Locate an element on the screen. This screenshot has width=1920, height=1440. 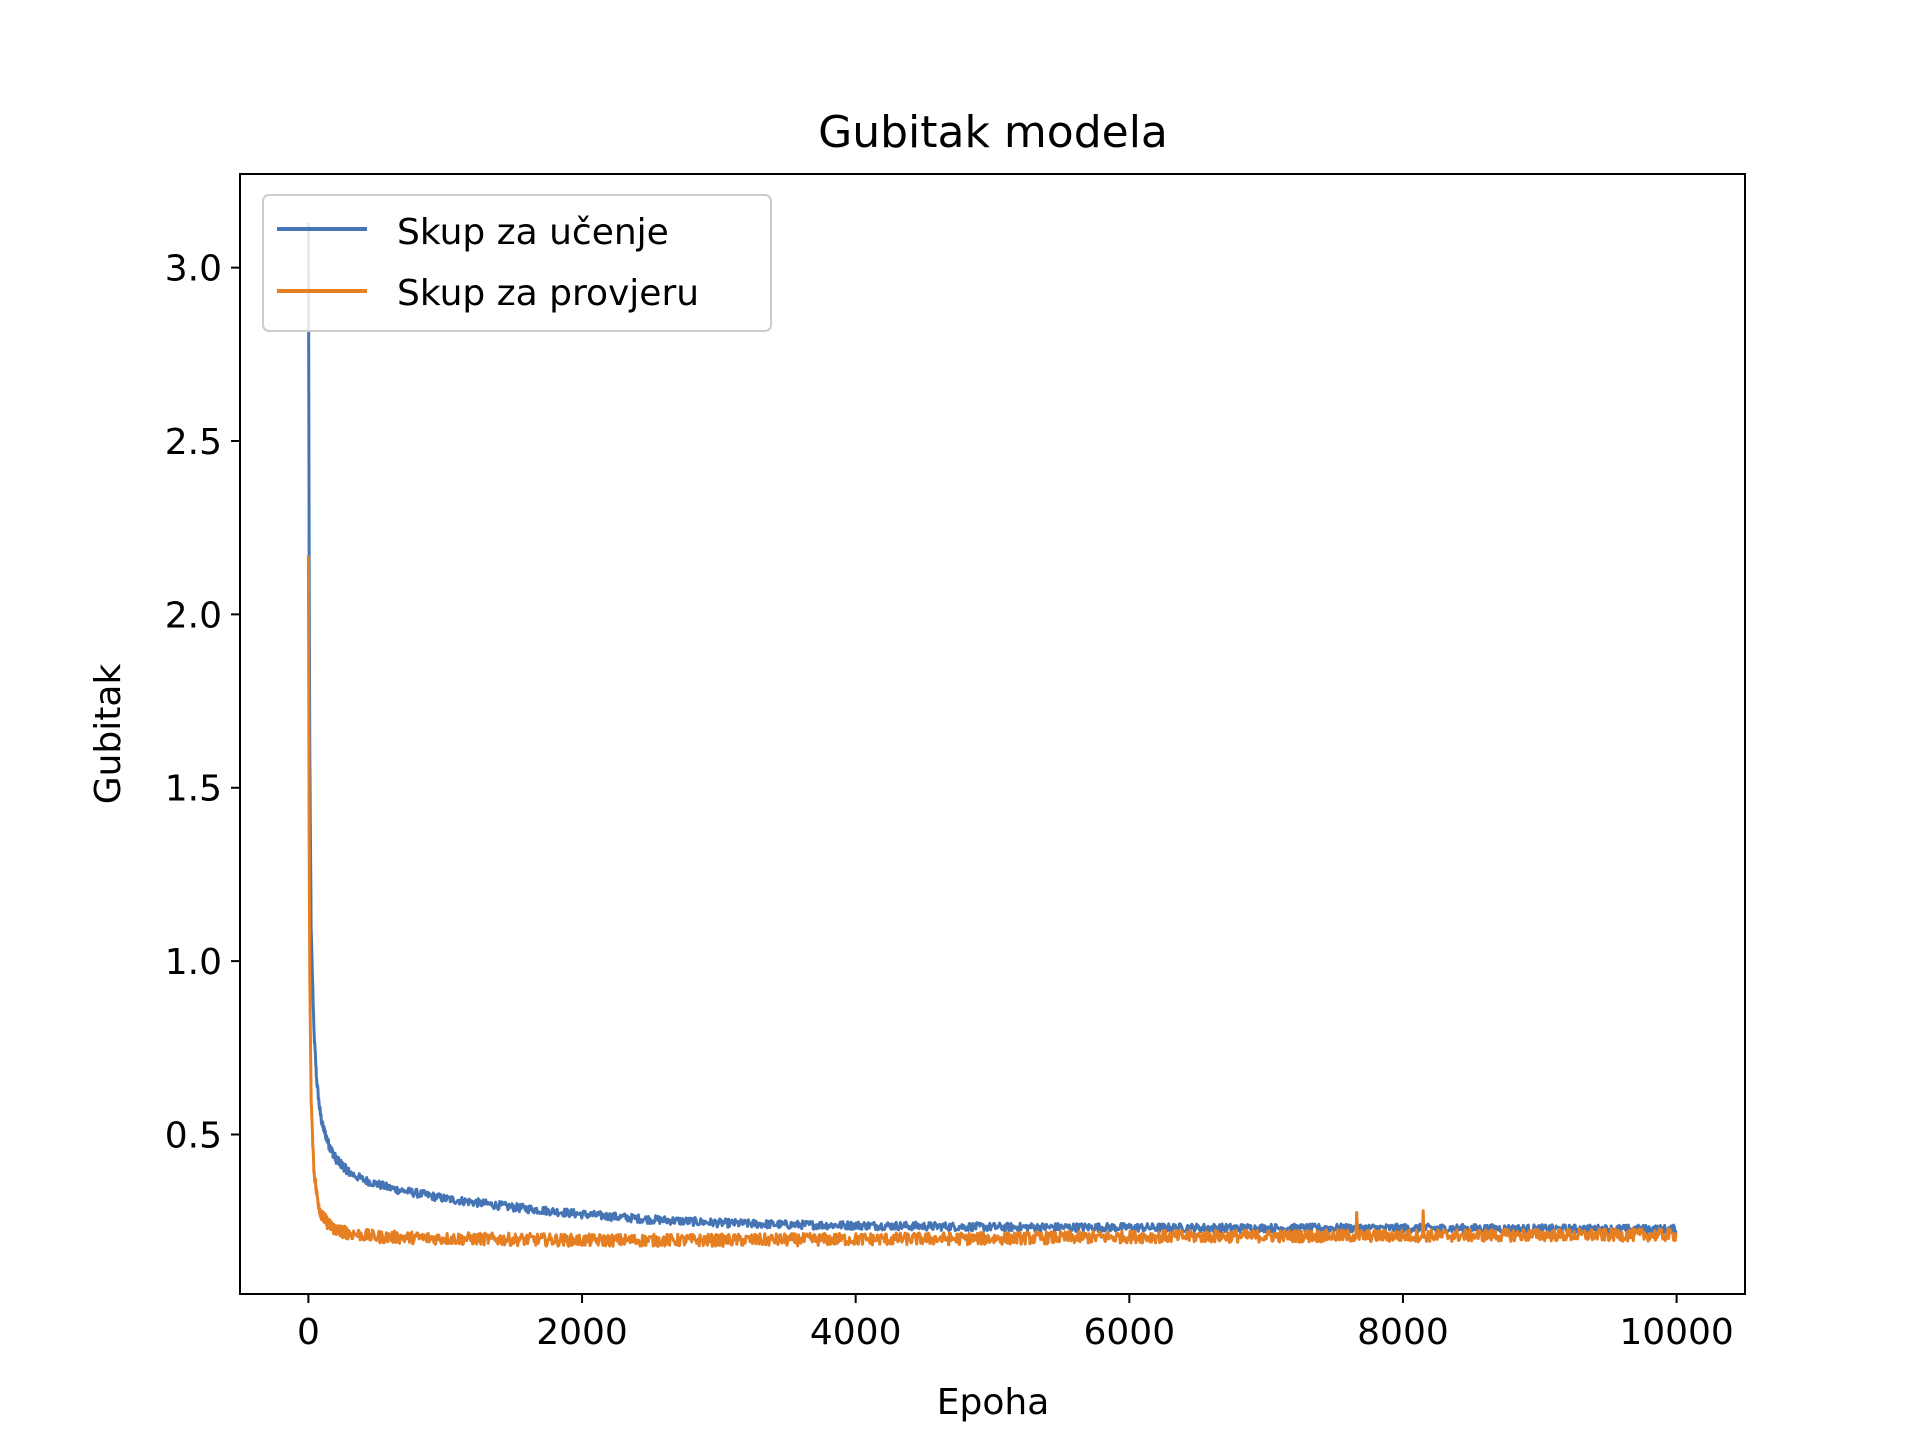
chart-title: Gubitak modela is located at coordinates (993, 132).